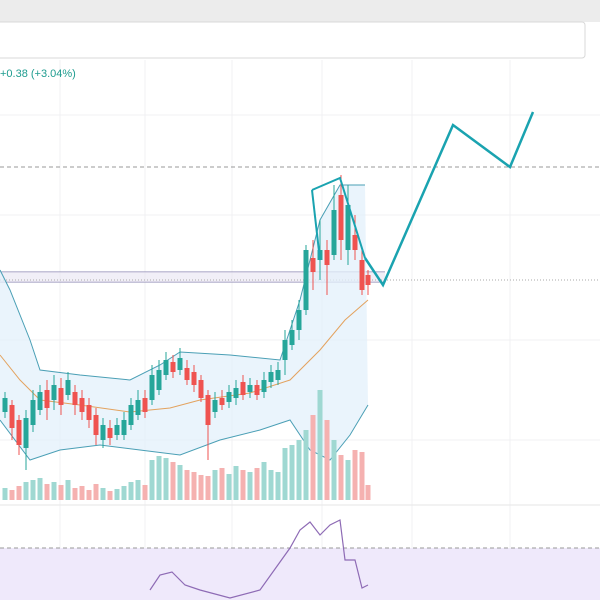 The height and width of the screenshot is (600, 600). I want to click on rsi-area, so click(300, 574).